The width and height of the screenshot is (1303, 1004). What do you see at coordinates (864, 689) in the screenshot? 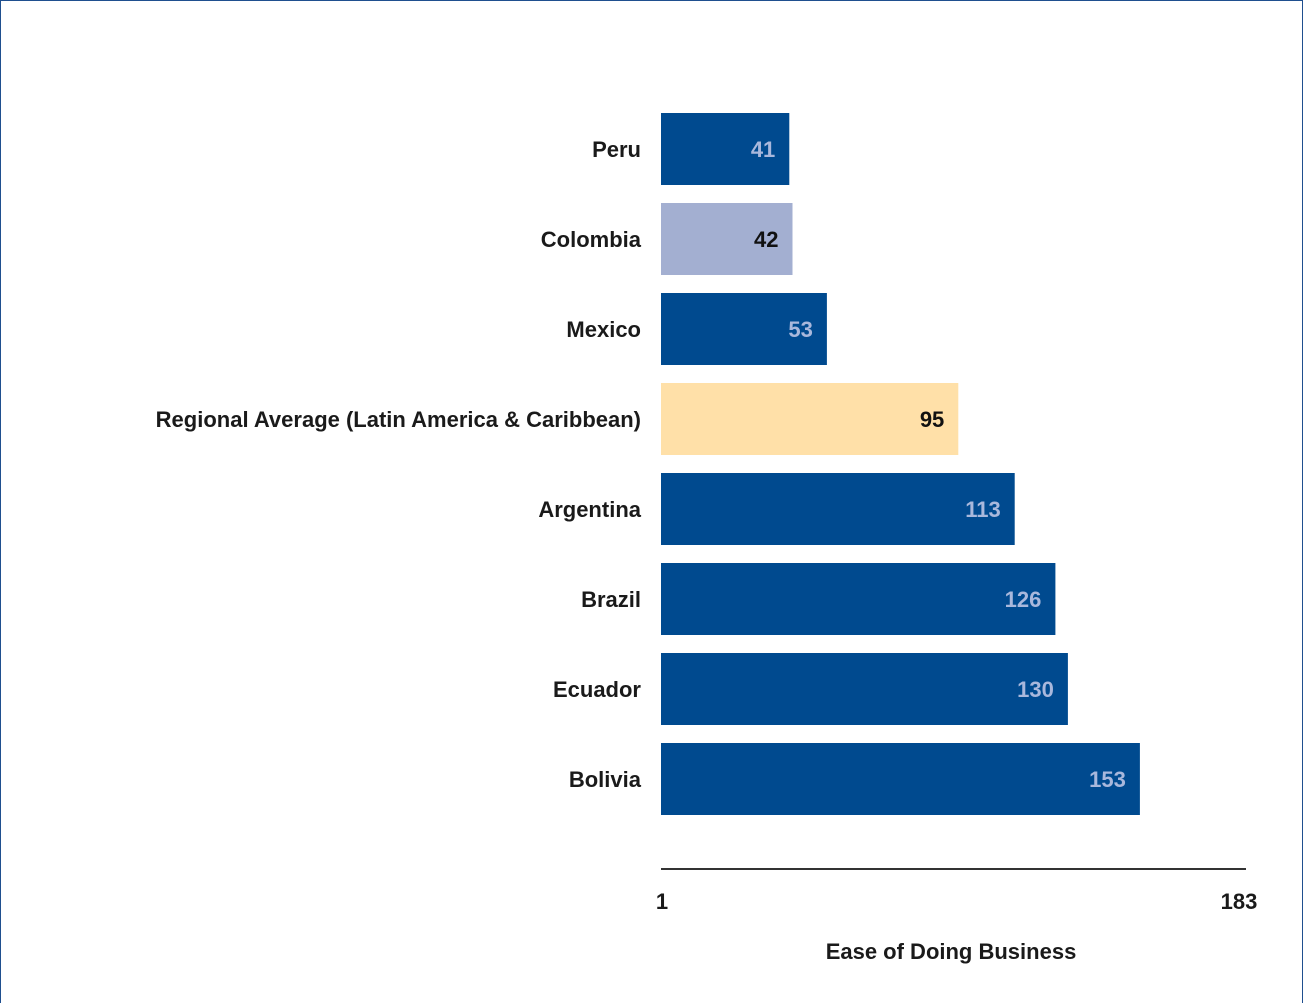
I see `bar-ecuador` at bounding box center [864, 689].